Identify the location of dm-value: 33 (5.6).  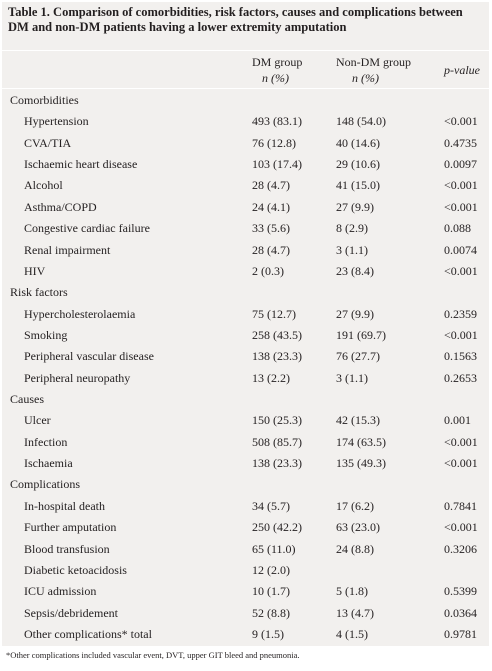
(271, 228).